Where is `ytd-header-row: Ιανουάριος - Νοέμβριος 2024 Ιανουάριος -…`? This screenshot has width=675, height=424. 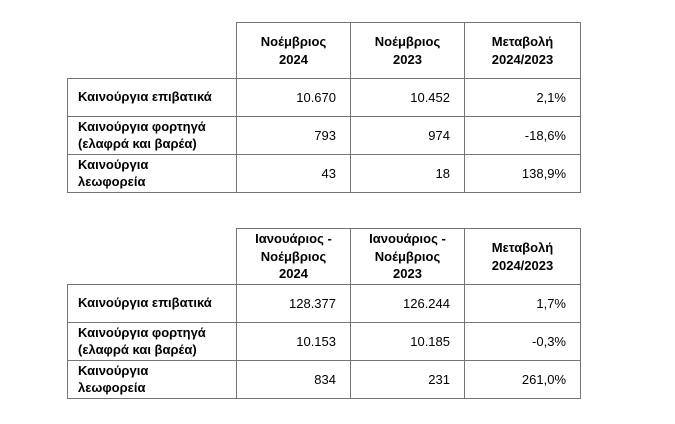
ytd-header-row: Ιανουάριος - Νοέμβριος 2024 Ιανουάριος -… is located at coordinates (324, 256).